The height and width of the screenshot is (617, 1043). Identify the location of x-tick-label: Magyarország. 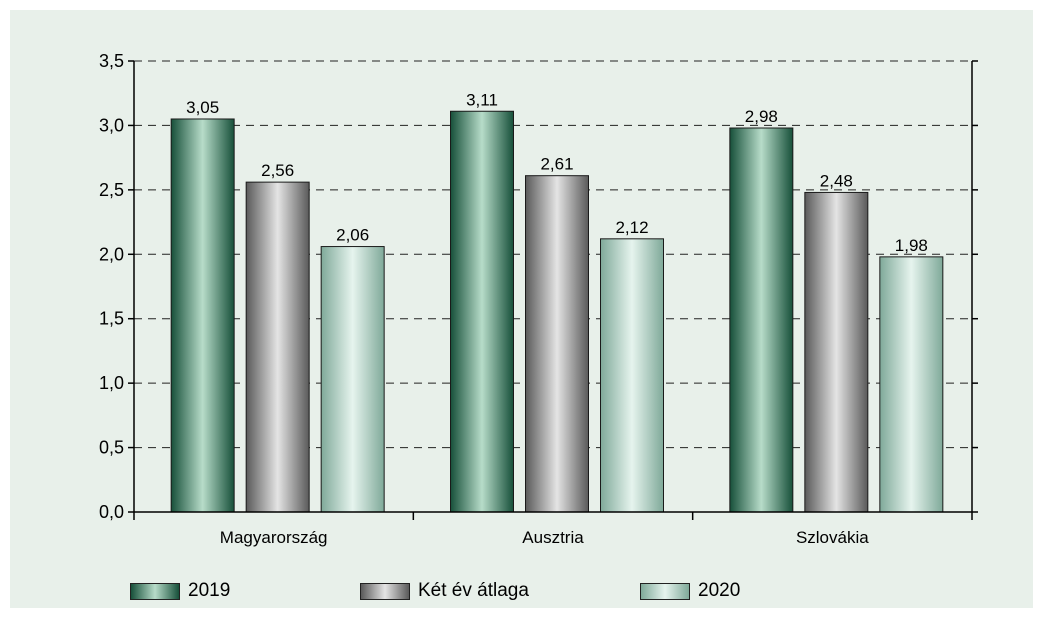
(274, 537).